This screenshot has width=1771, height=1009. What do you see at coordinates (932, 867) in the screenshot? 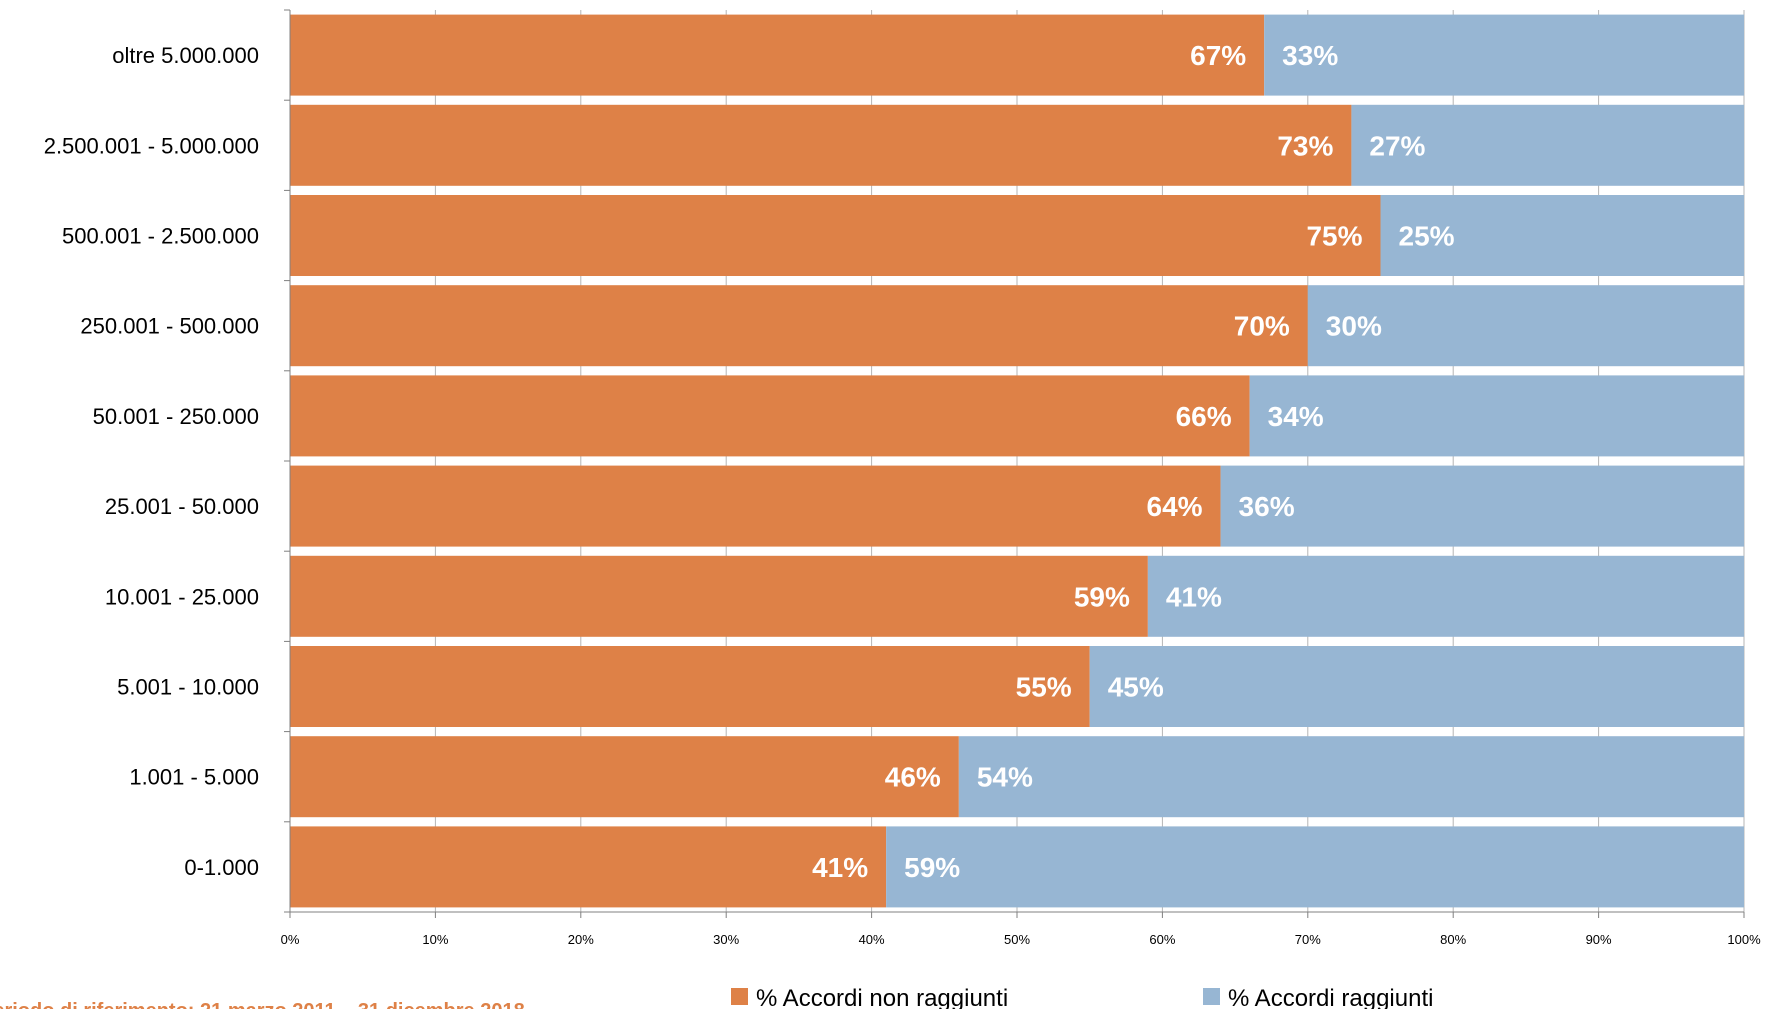
I see `data-label-raggiunti: 59%` at bounding box center [932, 867].